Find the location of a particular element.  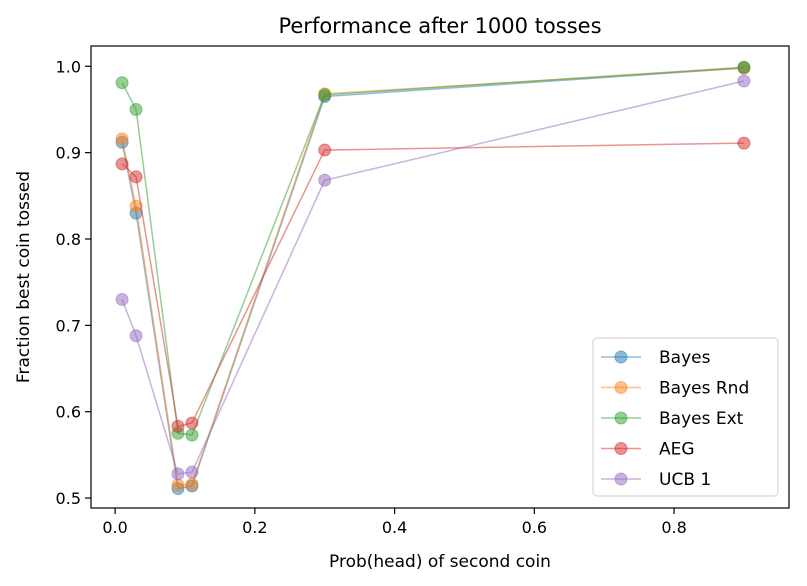

y-tick-label: 0.6 is located at coordinates (68, 412).